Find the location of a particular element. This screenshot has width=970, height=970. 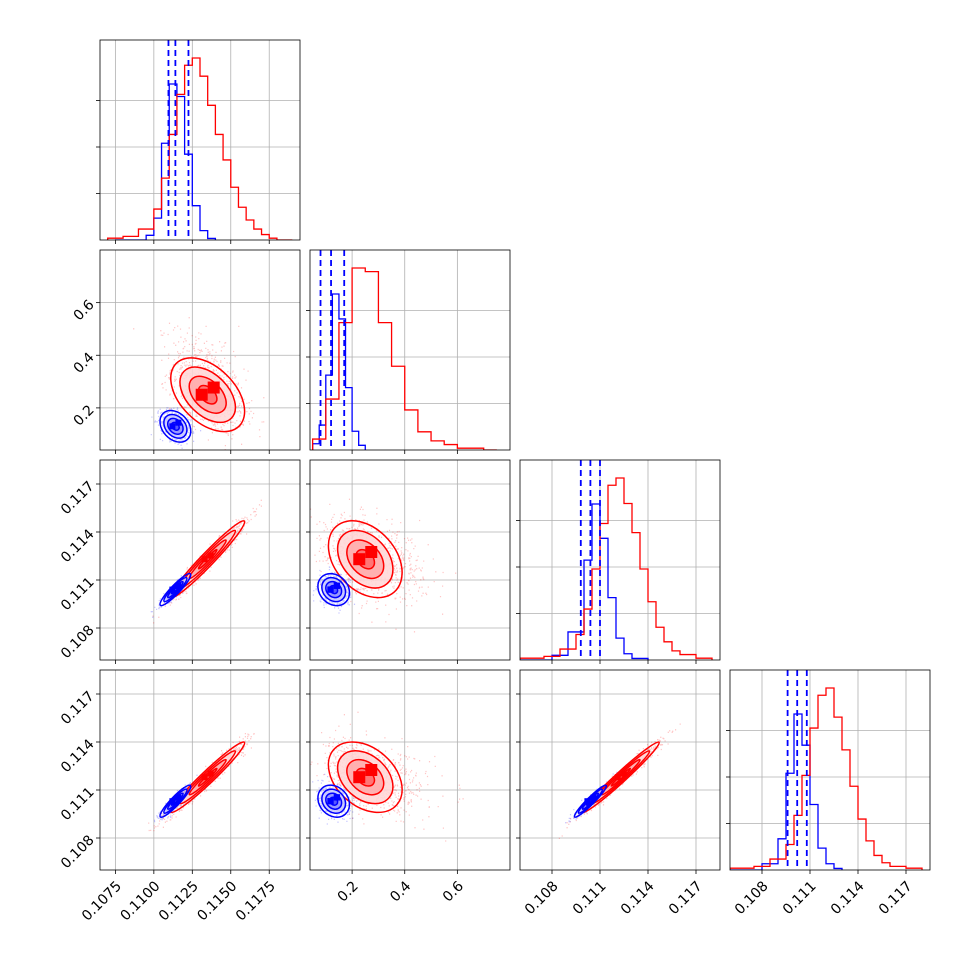

x-tick-label: 0.4 is located at coordinates (400, 891).